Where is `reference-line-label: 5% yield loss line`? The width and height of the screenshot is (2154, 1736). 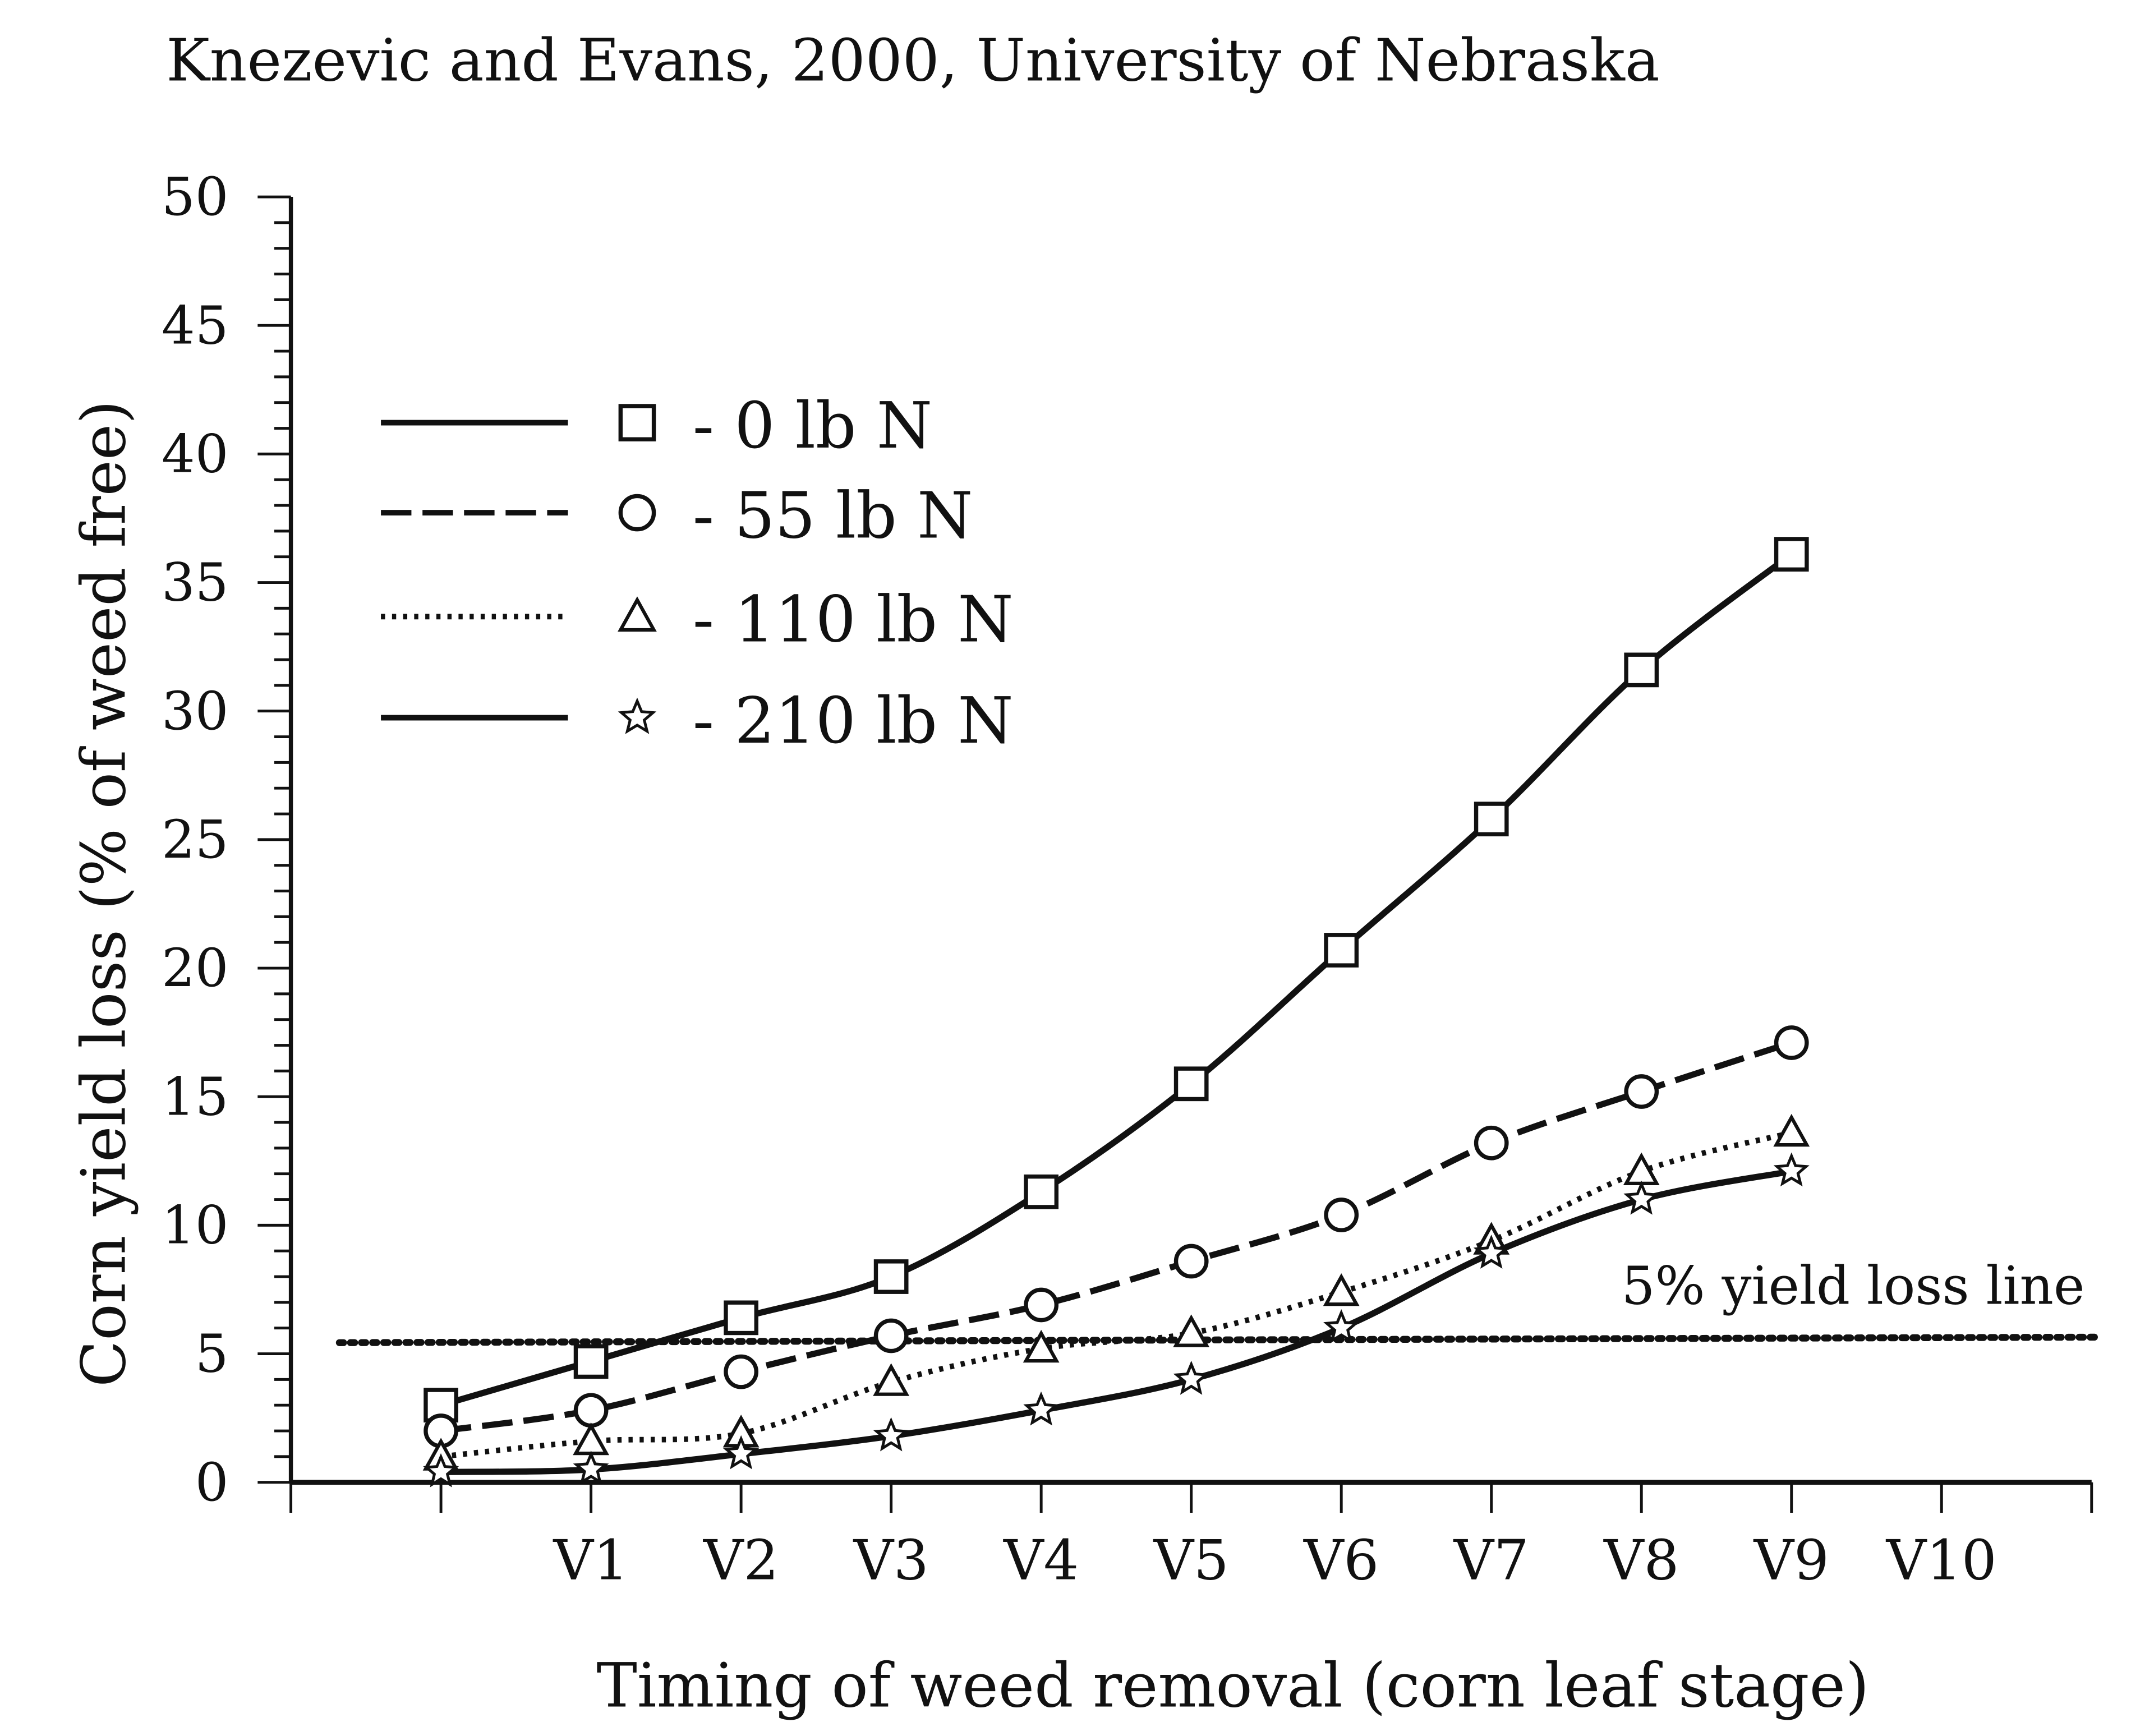
reference-line-label: 5% yield loss line is located at coordinates (1853, 1287).